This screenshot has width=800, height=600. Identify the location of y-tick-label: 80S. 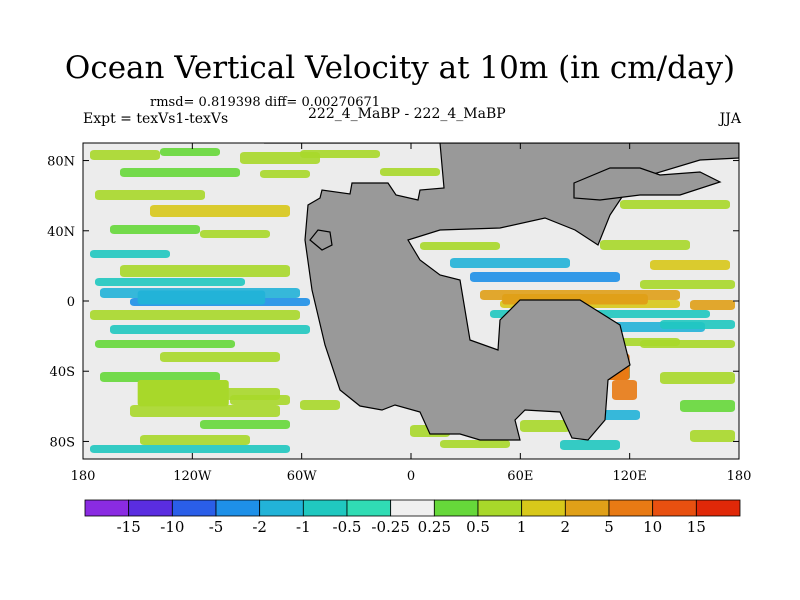
(62, 442).